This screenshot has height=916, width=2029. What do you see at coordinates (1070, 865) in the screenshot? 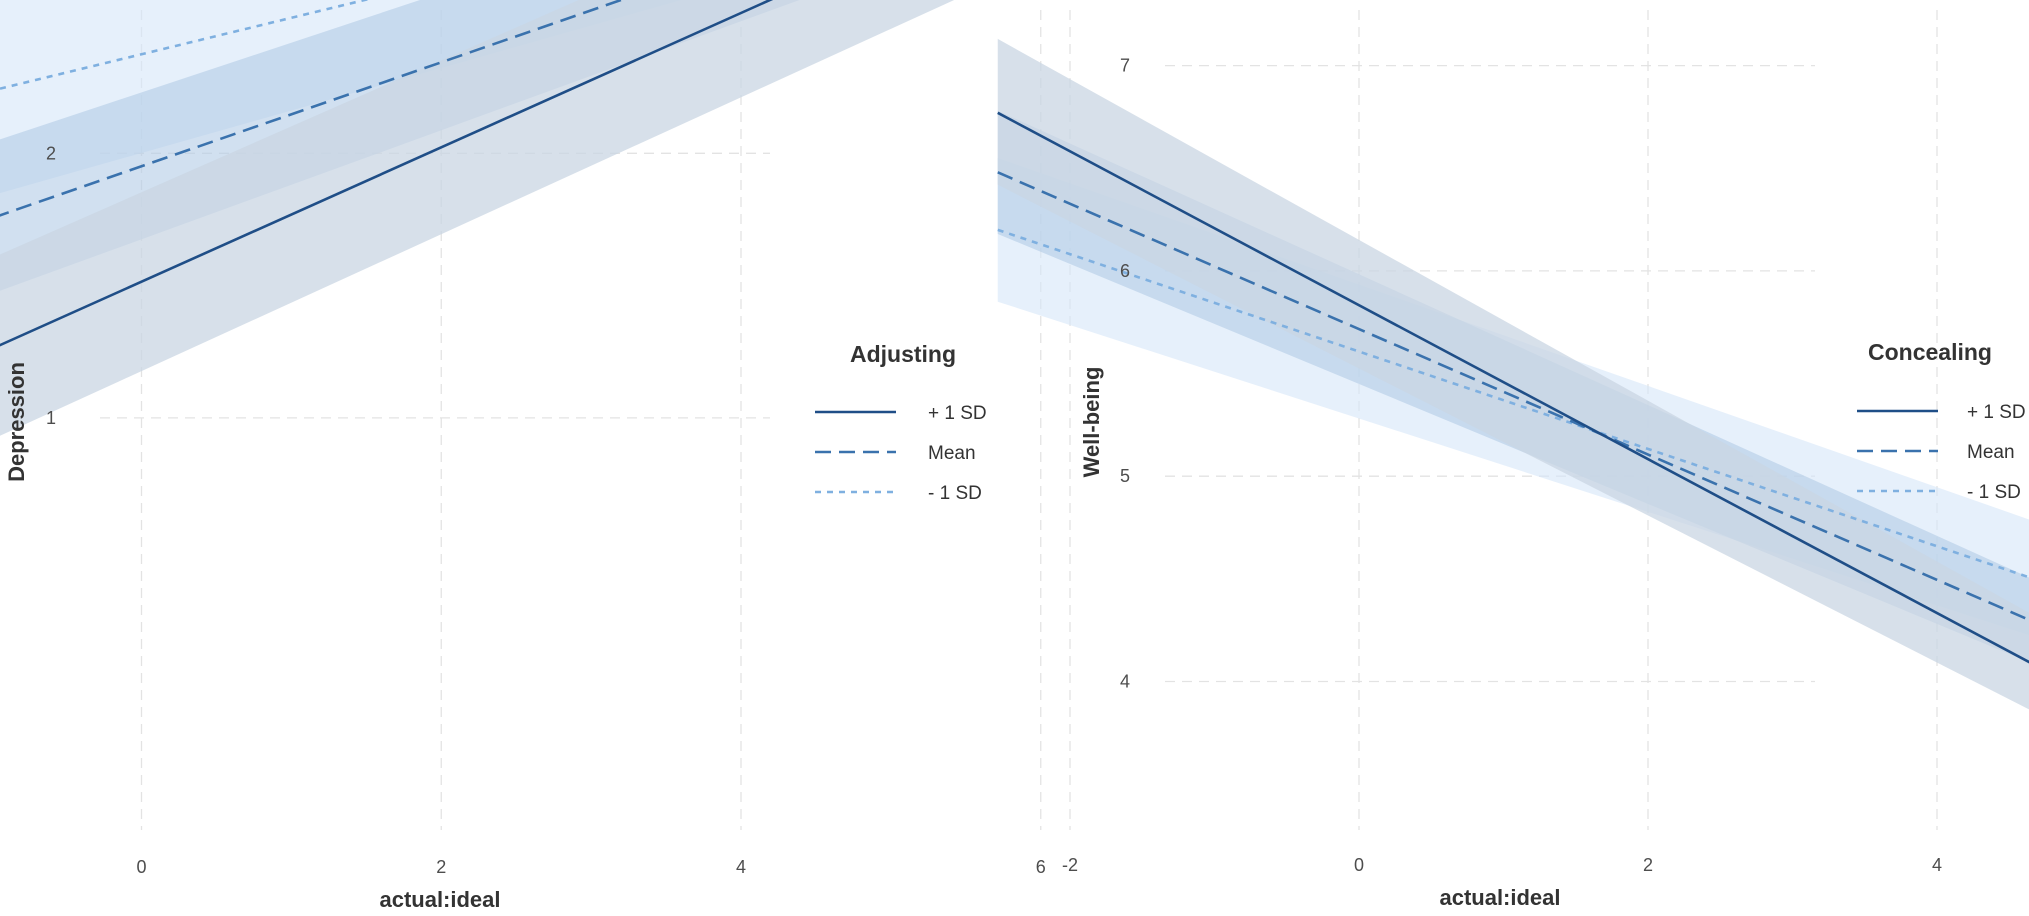
I see `x-tick-label: -2` at bounding box center [1070, 865].